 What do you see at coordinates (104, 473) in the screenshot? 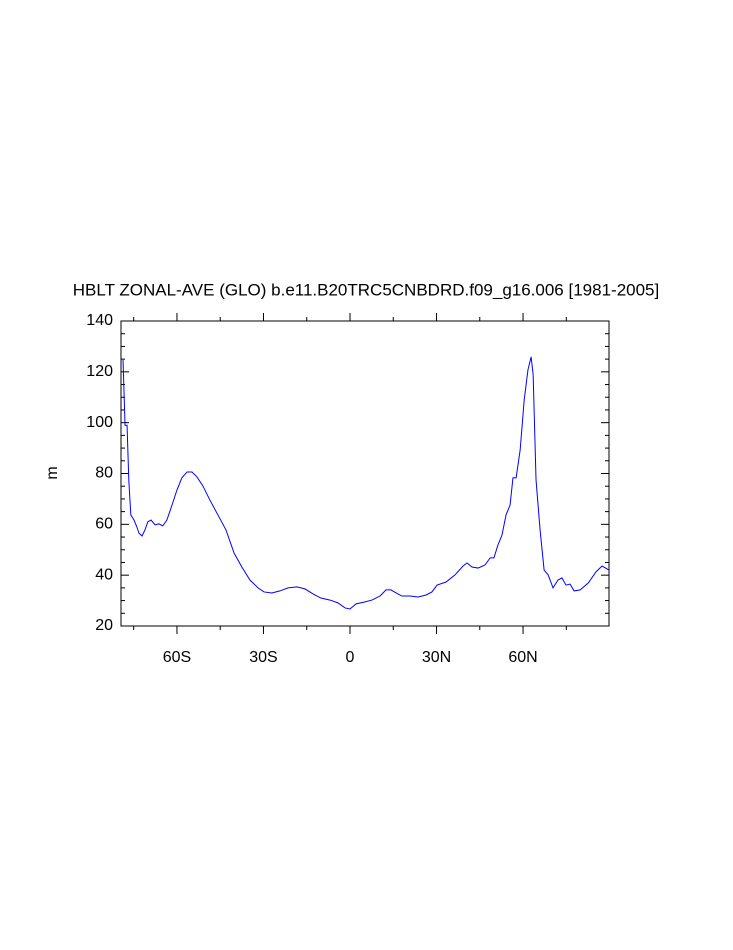
I see `y-tick-label: 80` at bounding box center [104, 473].